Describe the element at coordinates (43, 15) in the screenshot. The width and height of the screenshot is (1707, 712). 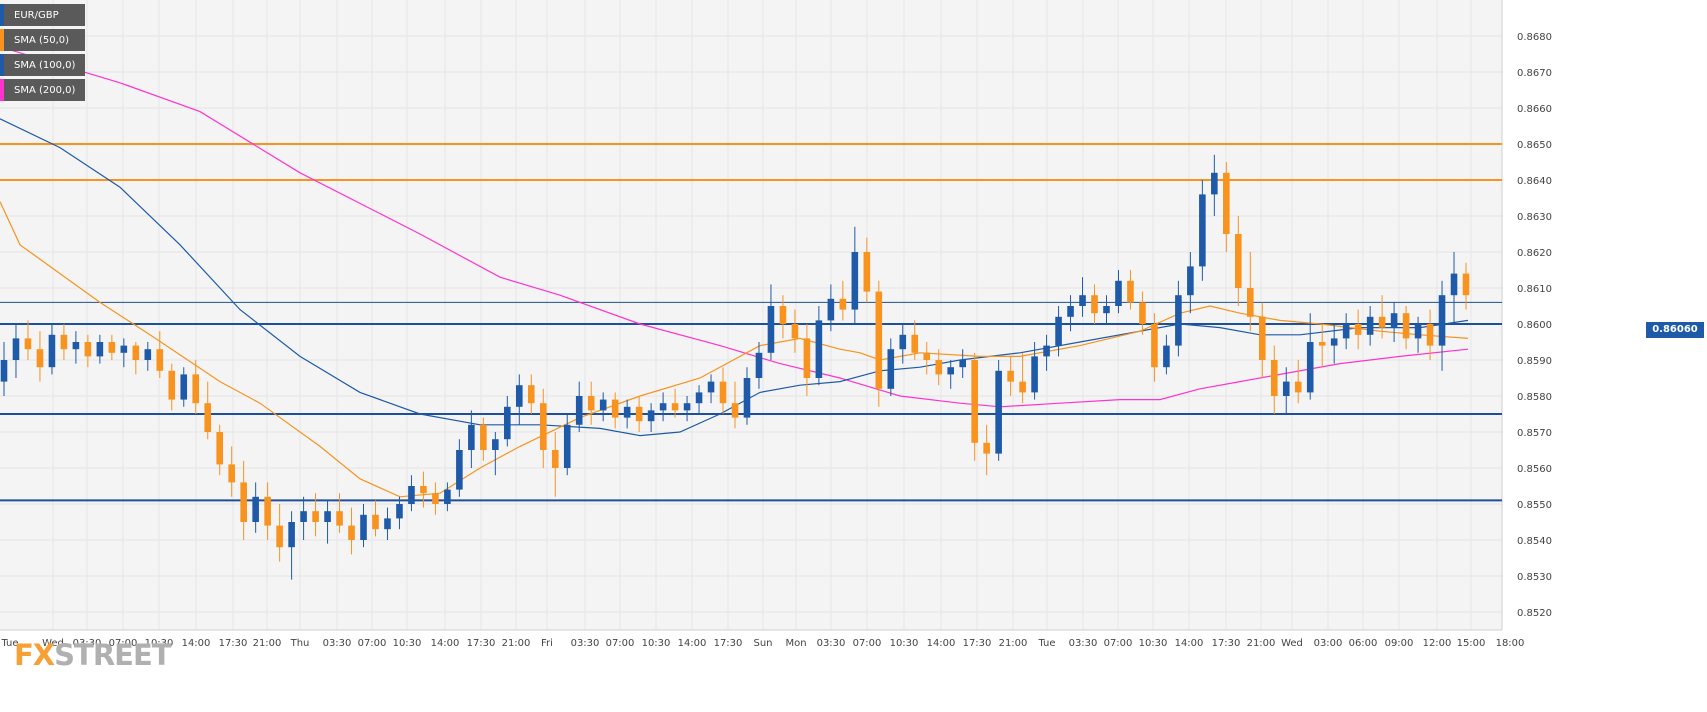
I see `legend-item-eurgbp: EUR/GBP` at that location.